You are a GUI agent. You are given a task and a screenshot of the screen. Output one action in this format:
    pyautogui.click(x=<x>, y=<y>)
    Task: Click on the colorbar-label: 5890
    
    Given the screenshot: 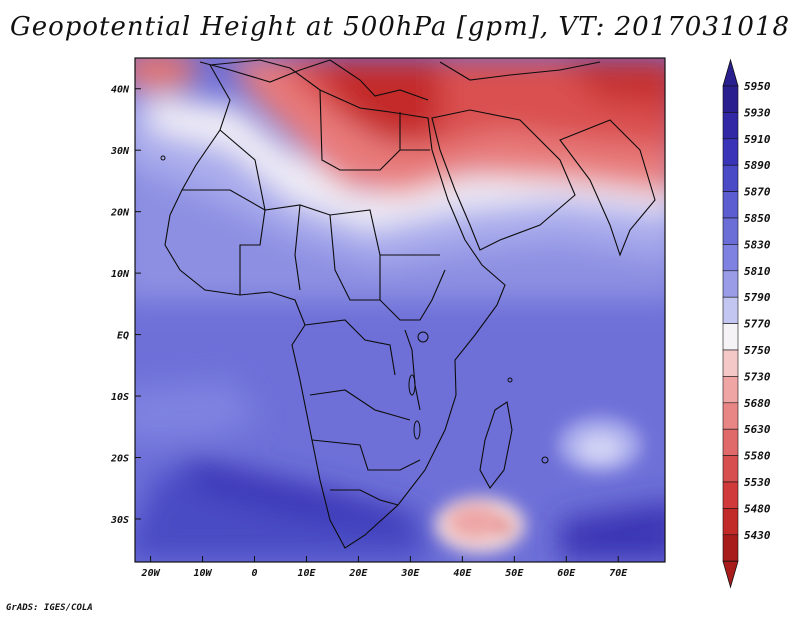 What is the action you would take?
    pyautogui.click(x=757, y=165)
    